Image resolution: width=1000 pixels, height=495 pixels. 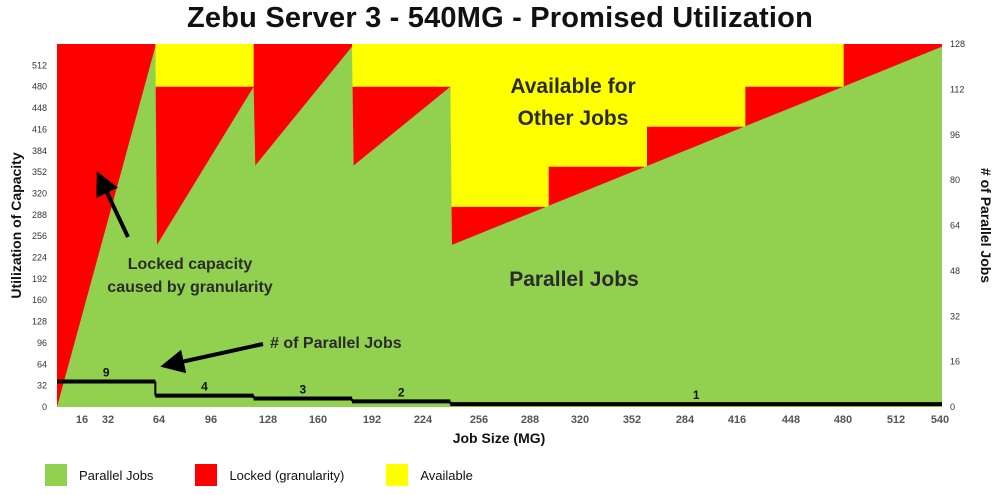 What do you see at coordinates (116, 475) in the screenshot?
I see `legend-label: Parallel Jobs` at bounding box center [116, 475].